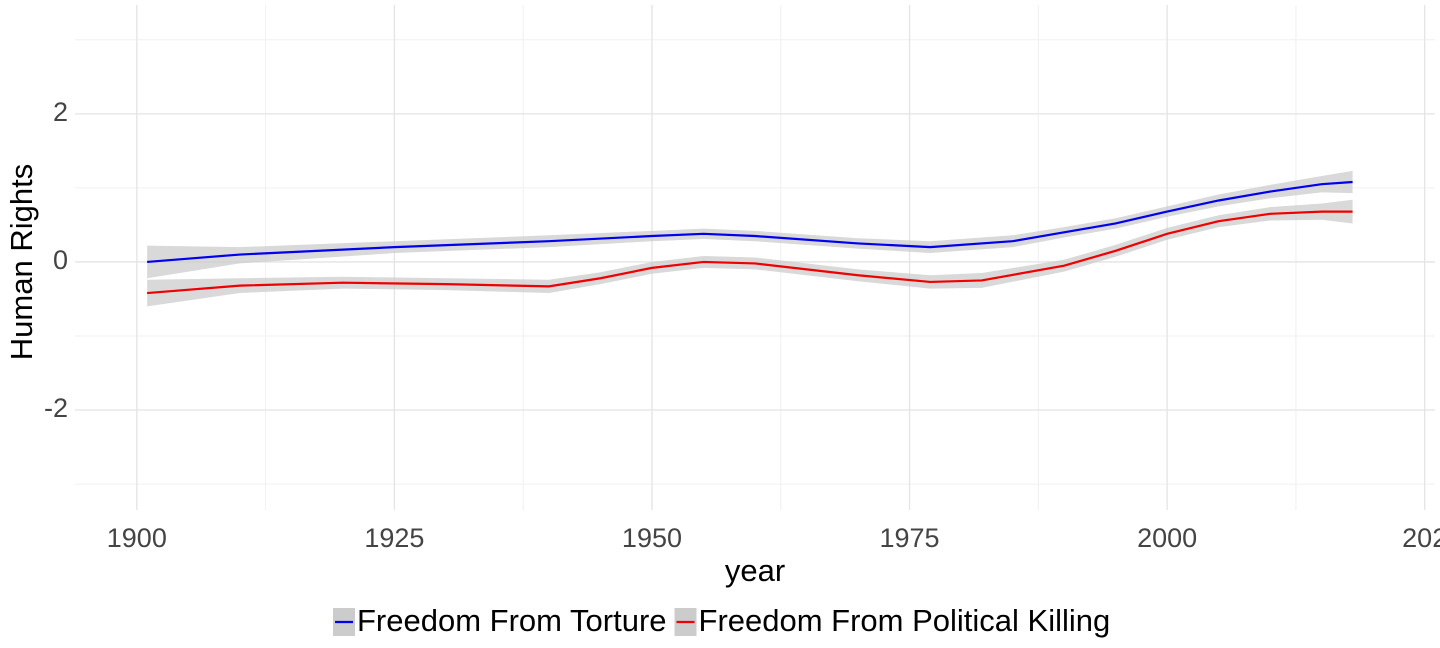 The width and height of the screenshot is (1440, 648). Describe the element at coordinates (755, 570) in the screenshot. I see `x-axis-title: year` at that location.